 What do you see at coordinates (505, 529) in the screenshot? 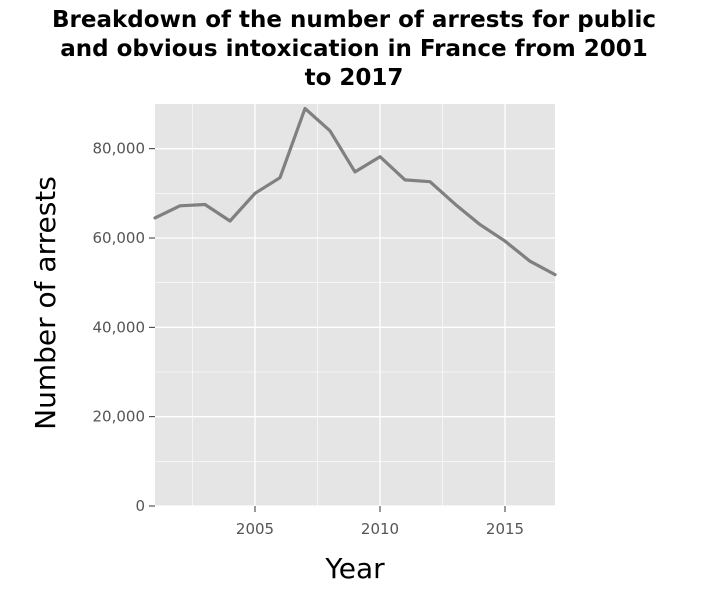
I see `x-tick-label: 2015` at bounding box center [505, 529].